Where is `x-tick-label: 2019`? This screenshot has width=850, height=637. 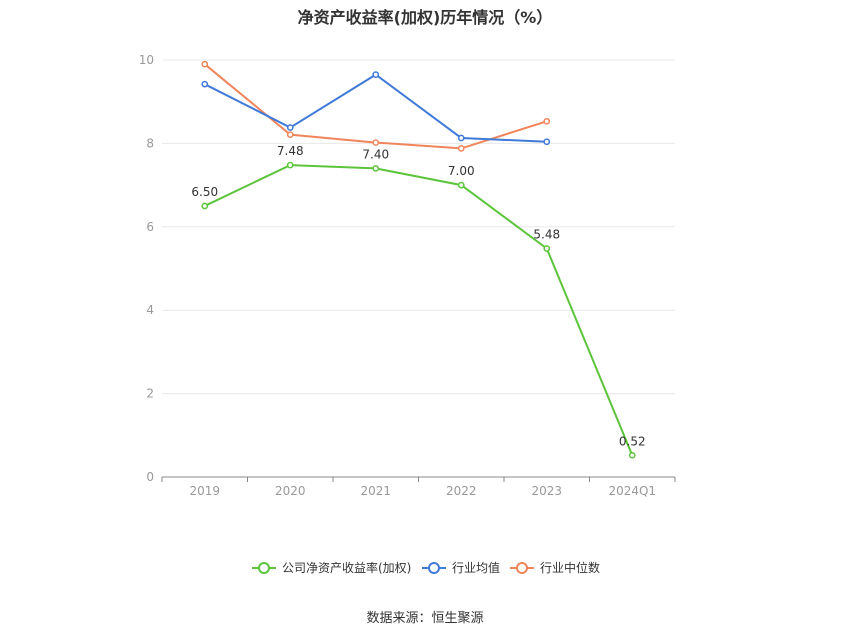 x-tick-label: 2019 is located at coordinates (204, 491).